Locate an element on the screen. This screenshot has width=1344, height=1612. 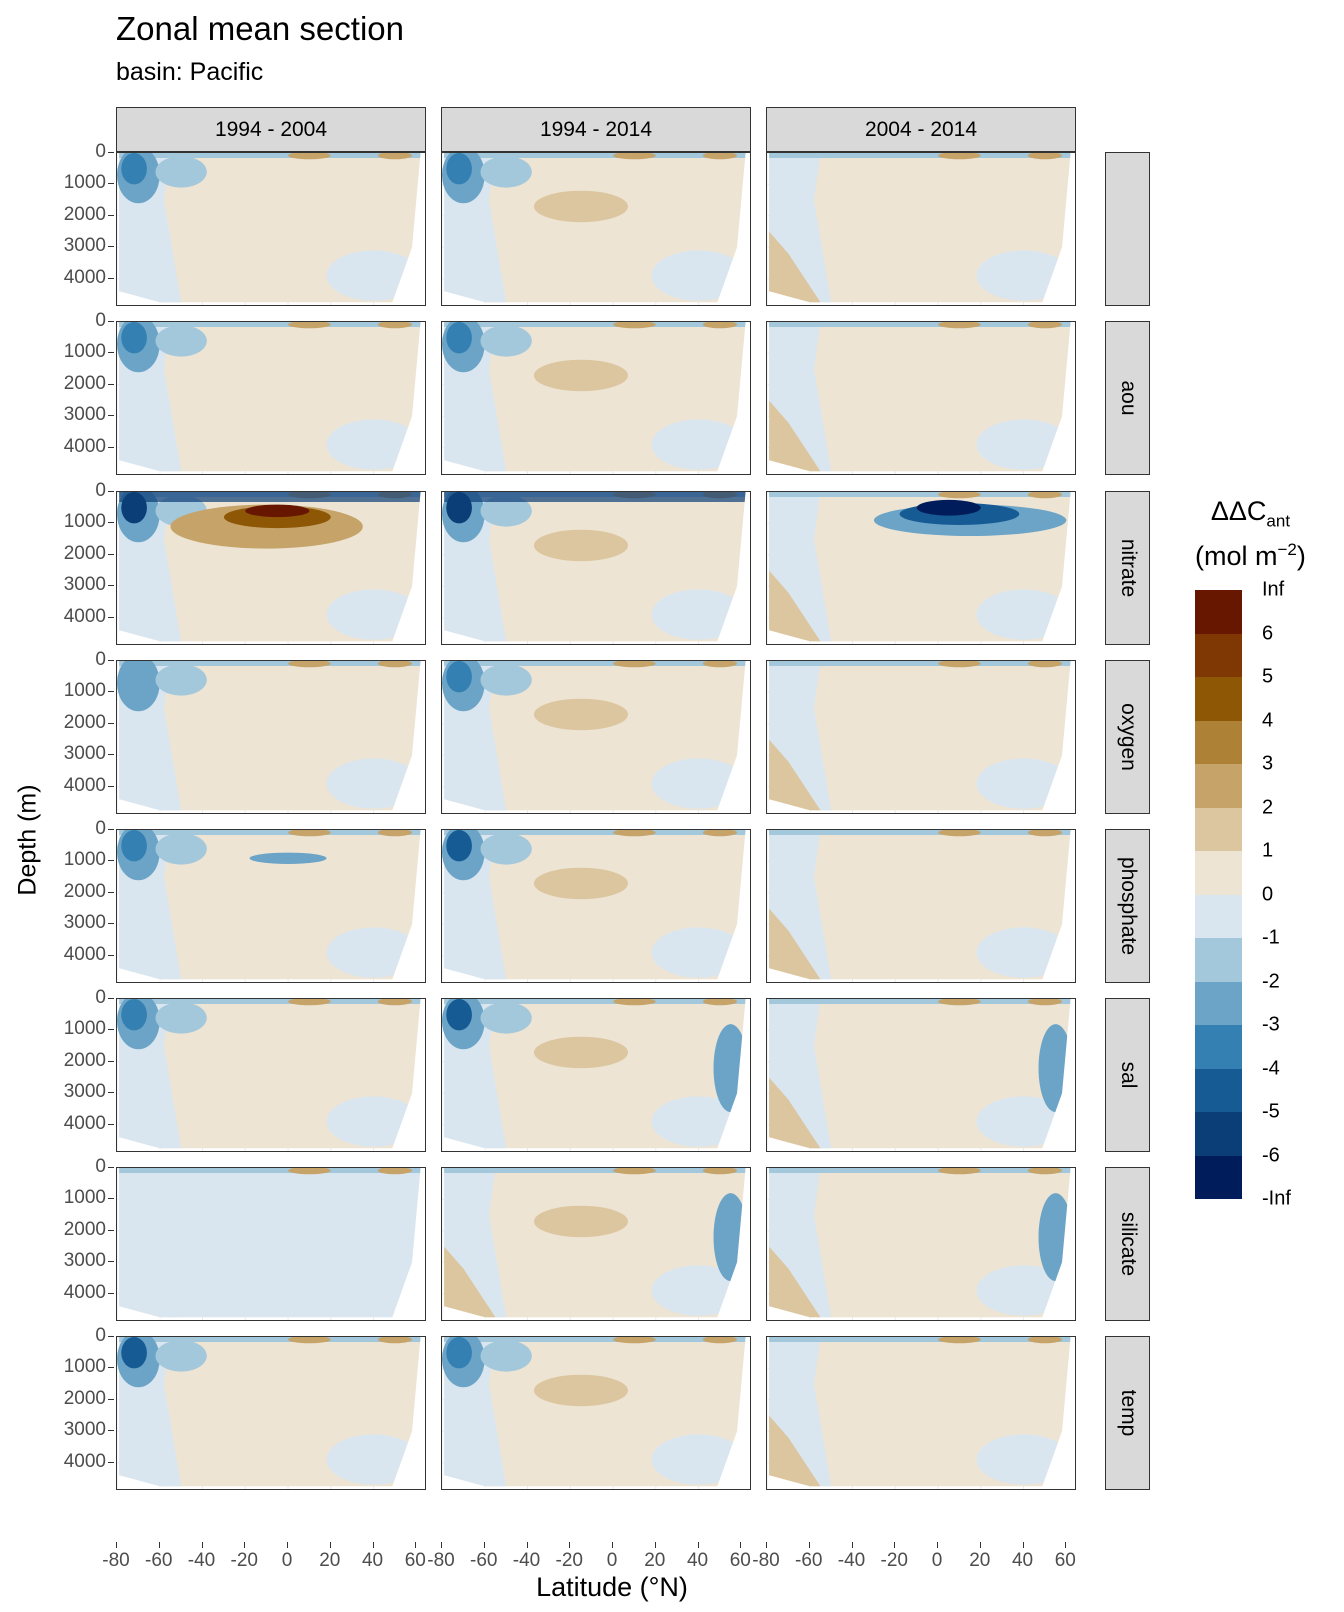
facet-strip-row: silicate is located at coordinates (1127, 1244).